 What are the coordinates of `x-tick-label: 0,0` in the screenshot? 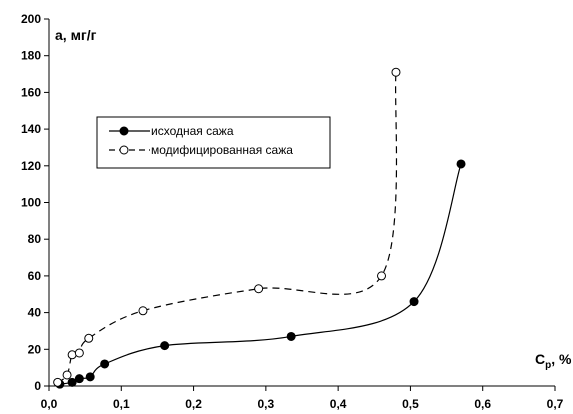 It's located at (49, 404).